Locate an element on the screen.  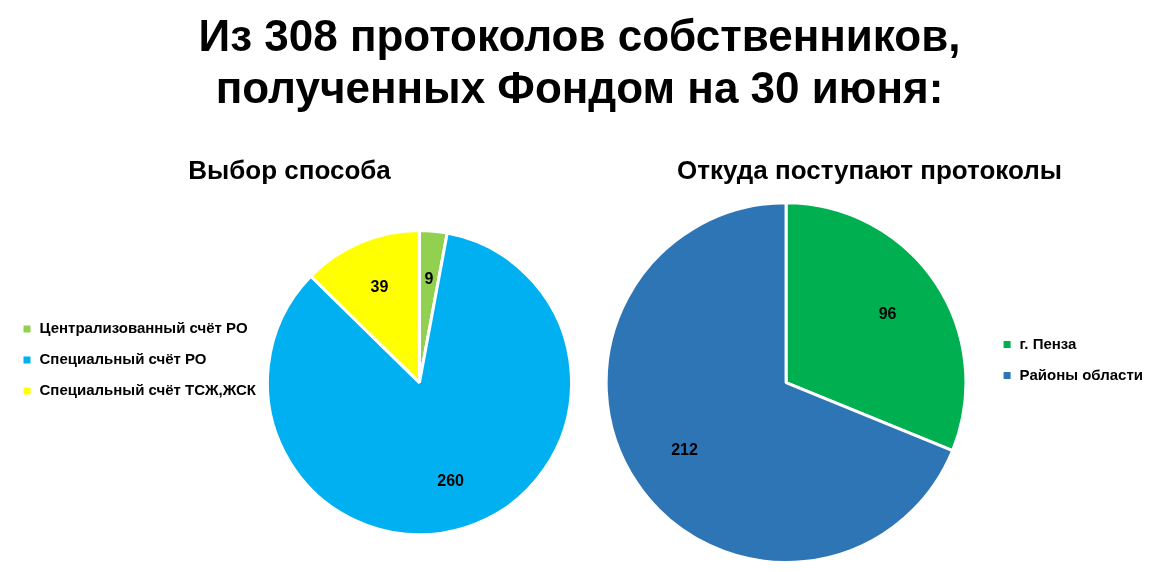
data-label: 39 is located at coordinates (379, 286).